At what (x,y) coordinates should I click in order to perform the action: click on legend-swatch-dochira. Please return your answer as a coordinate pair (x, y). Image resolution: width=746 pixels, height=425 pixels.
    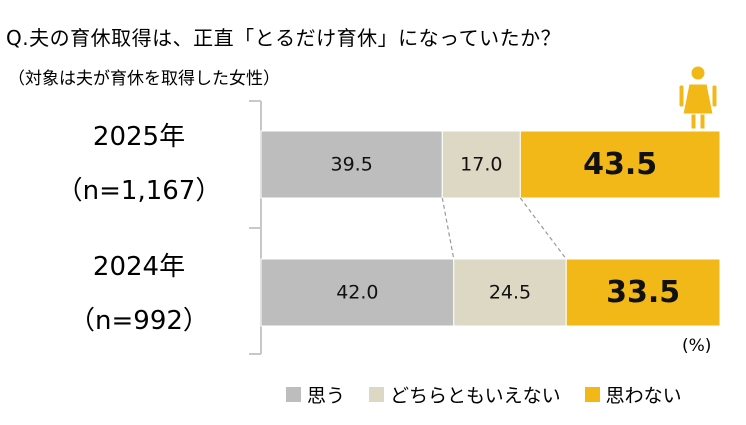
    Looking at the image, I should click on (377, 394).